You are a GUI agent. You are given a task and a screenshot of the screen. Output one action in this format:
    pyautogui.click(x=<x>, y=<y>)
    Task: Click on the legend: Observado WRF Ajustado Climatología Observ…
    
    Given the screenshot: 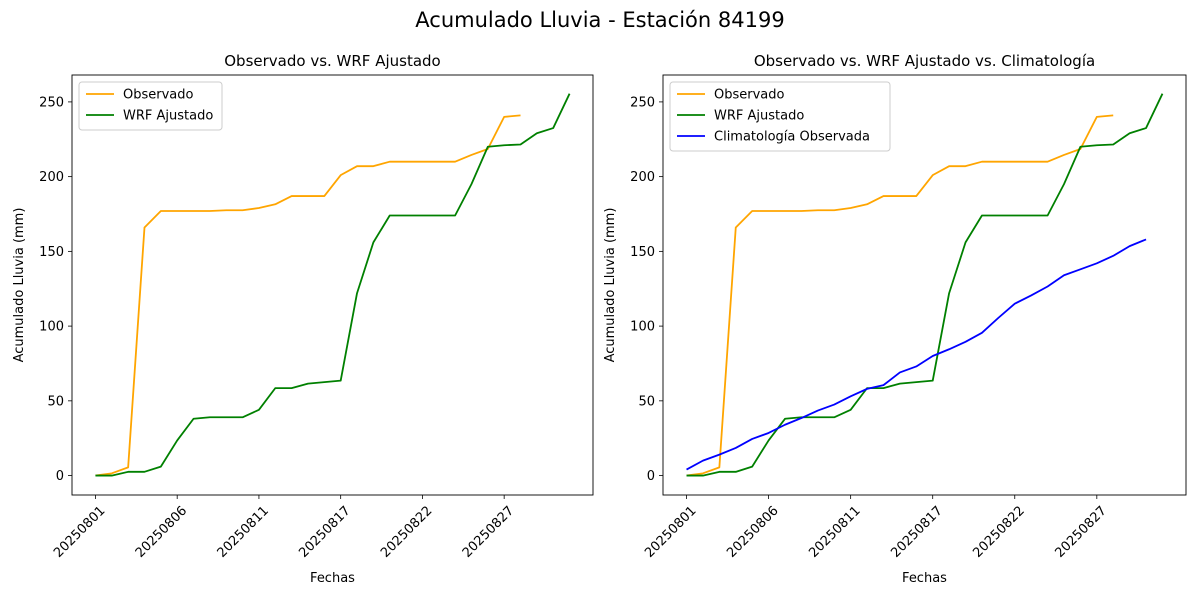 What is the action you would take?
    pyautogui.click(x=780, y=116)
    